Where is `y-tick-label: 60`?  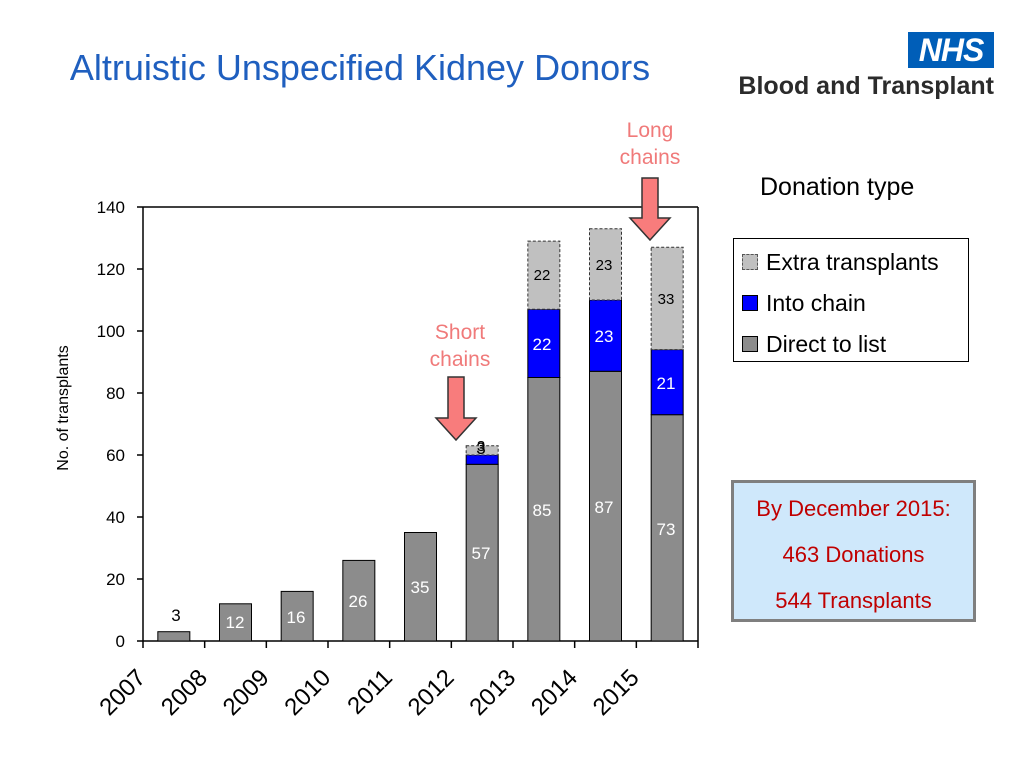 y-tick-label: 60 is located at coordinates (115, 455).